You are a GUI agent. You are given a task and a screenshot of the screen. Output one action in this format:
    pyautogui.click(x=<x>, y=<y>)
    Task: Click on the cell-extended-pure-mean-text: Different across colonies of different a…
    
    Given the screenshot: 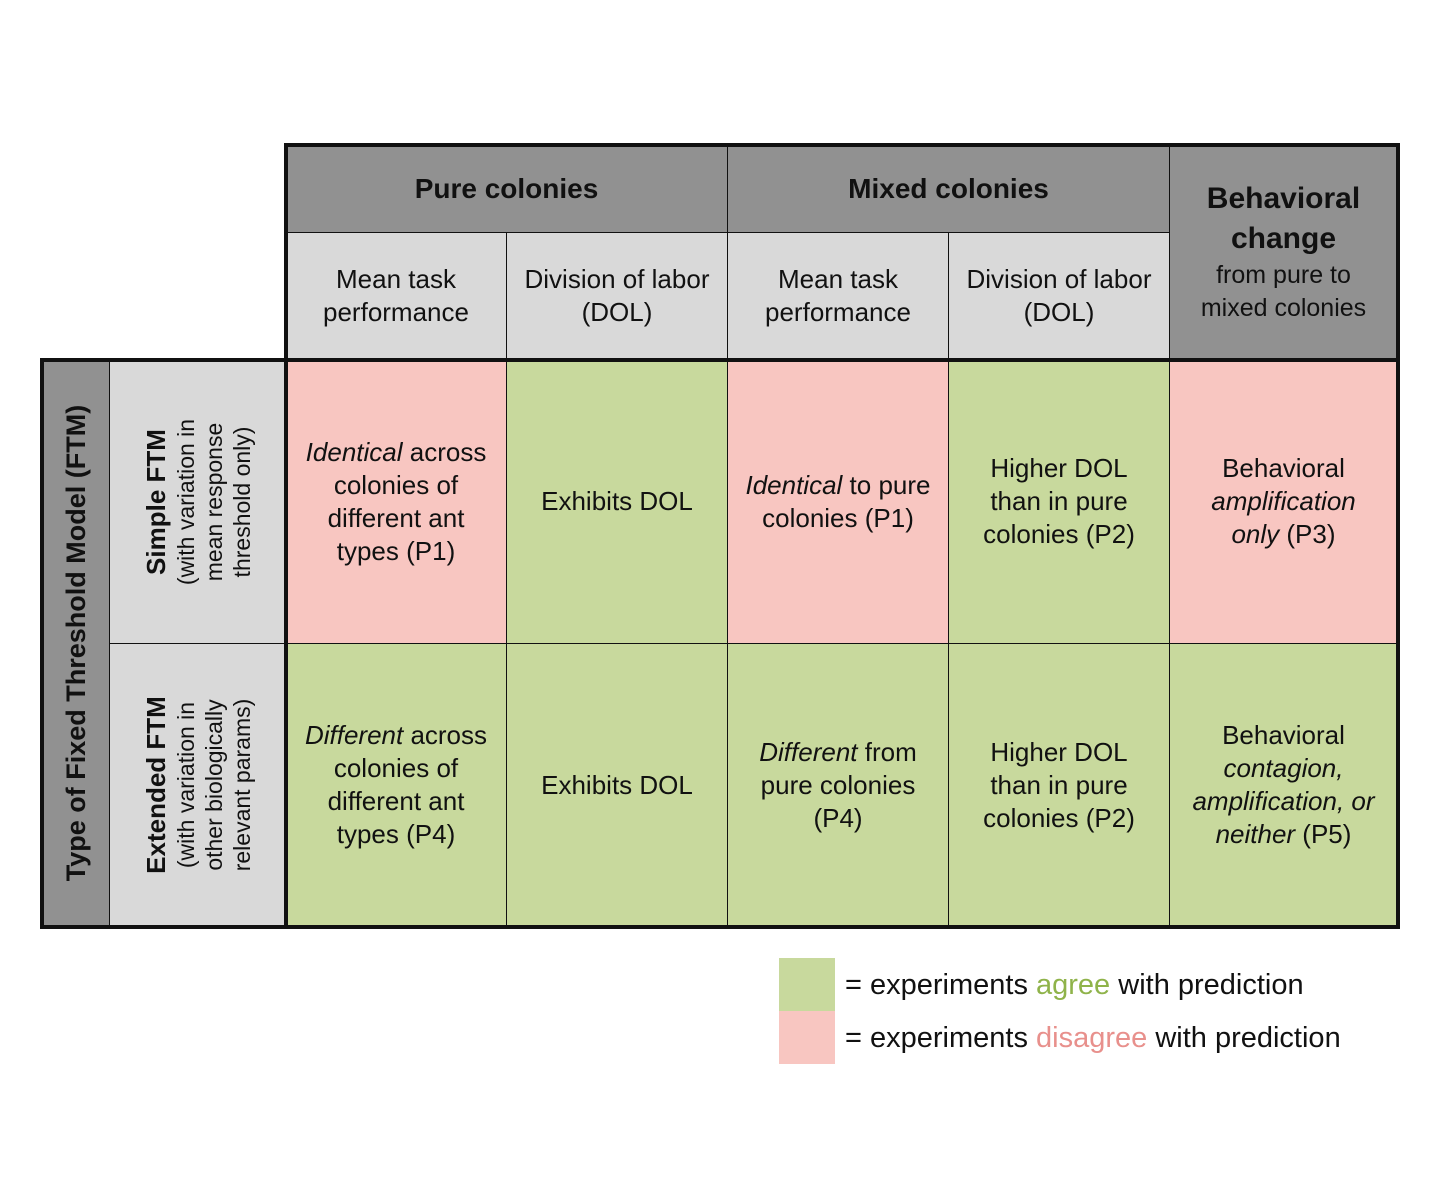 What is the action you would take?
    pyautogui.click(x=396, y=785)
    